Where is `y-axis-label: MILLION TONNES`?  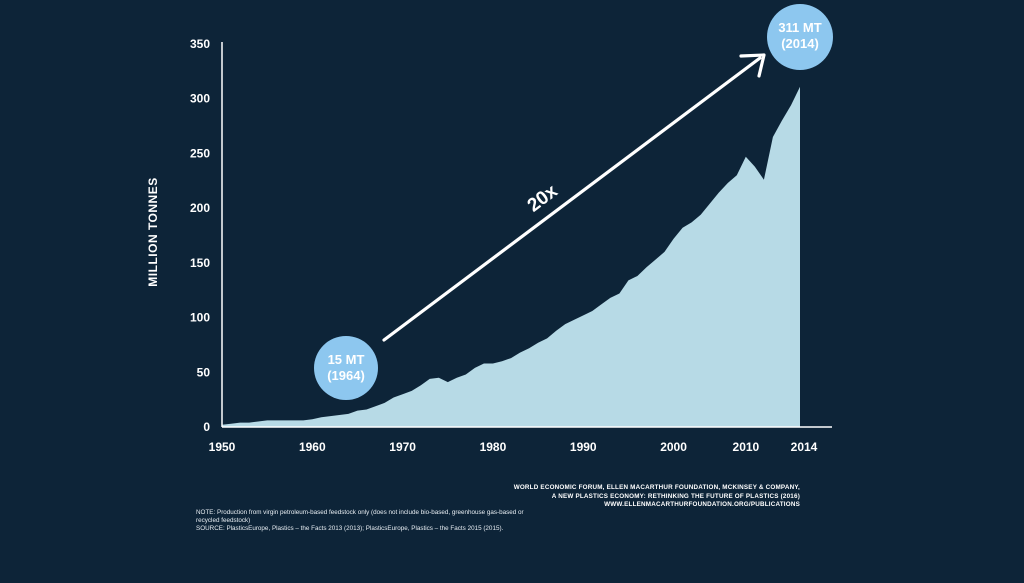
y-axis-label: MILLION TONNES is located at coordinates (153, 231).